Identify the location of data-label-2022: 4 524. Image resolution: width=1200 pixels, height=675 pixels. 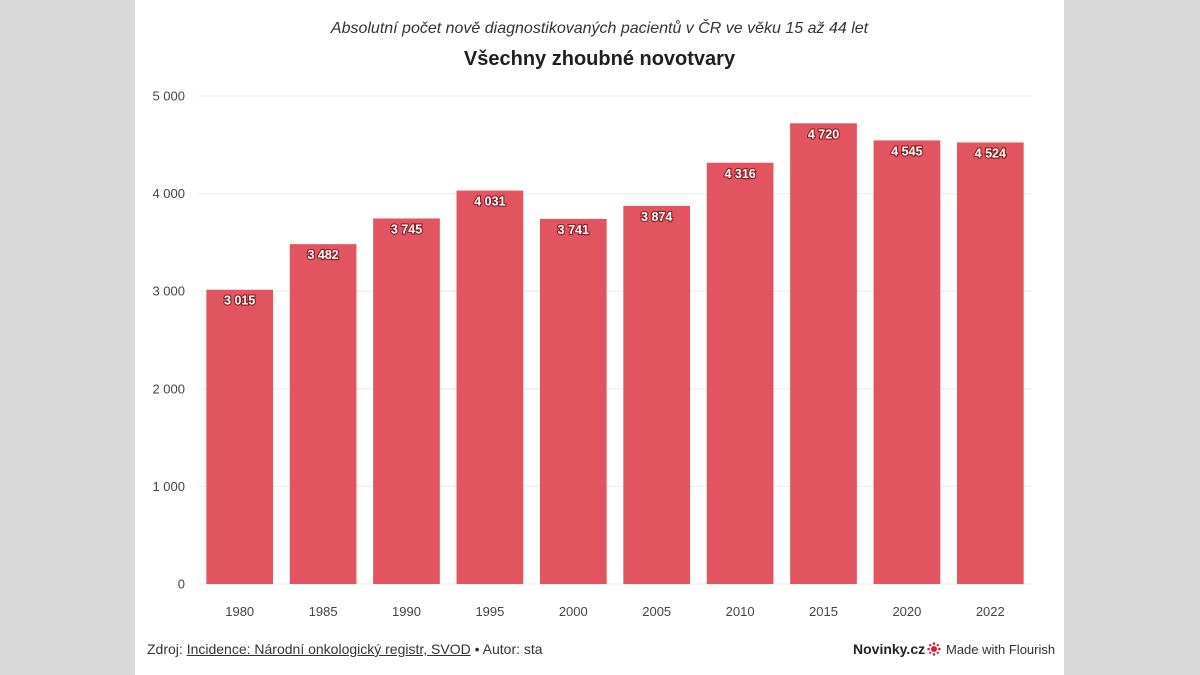
(990, 153).